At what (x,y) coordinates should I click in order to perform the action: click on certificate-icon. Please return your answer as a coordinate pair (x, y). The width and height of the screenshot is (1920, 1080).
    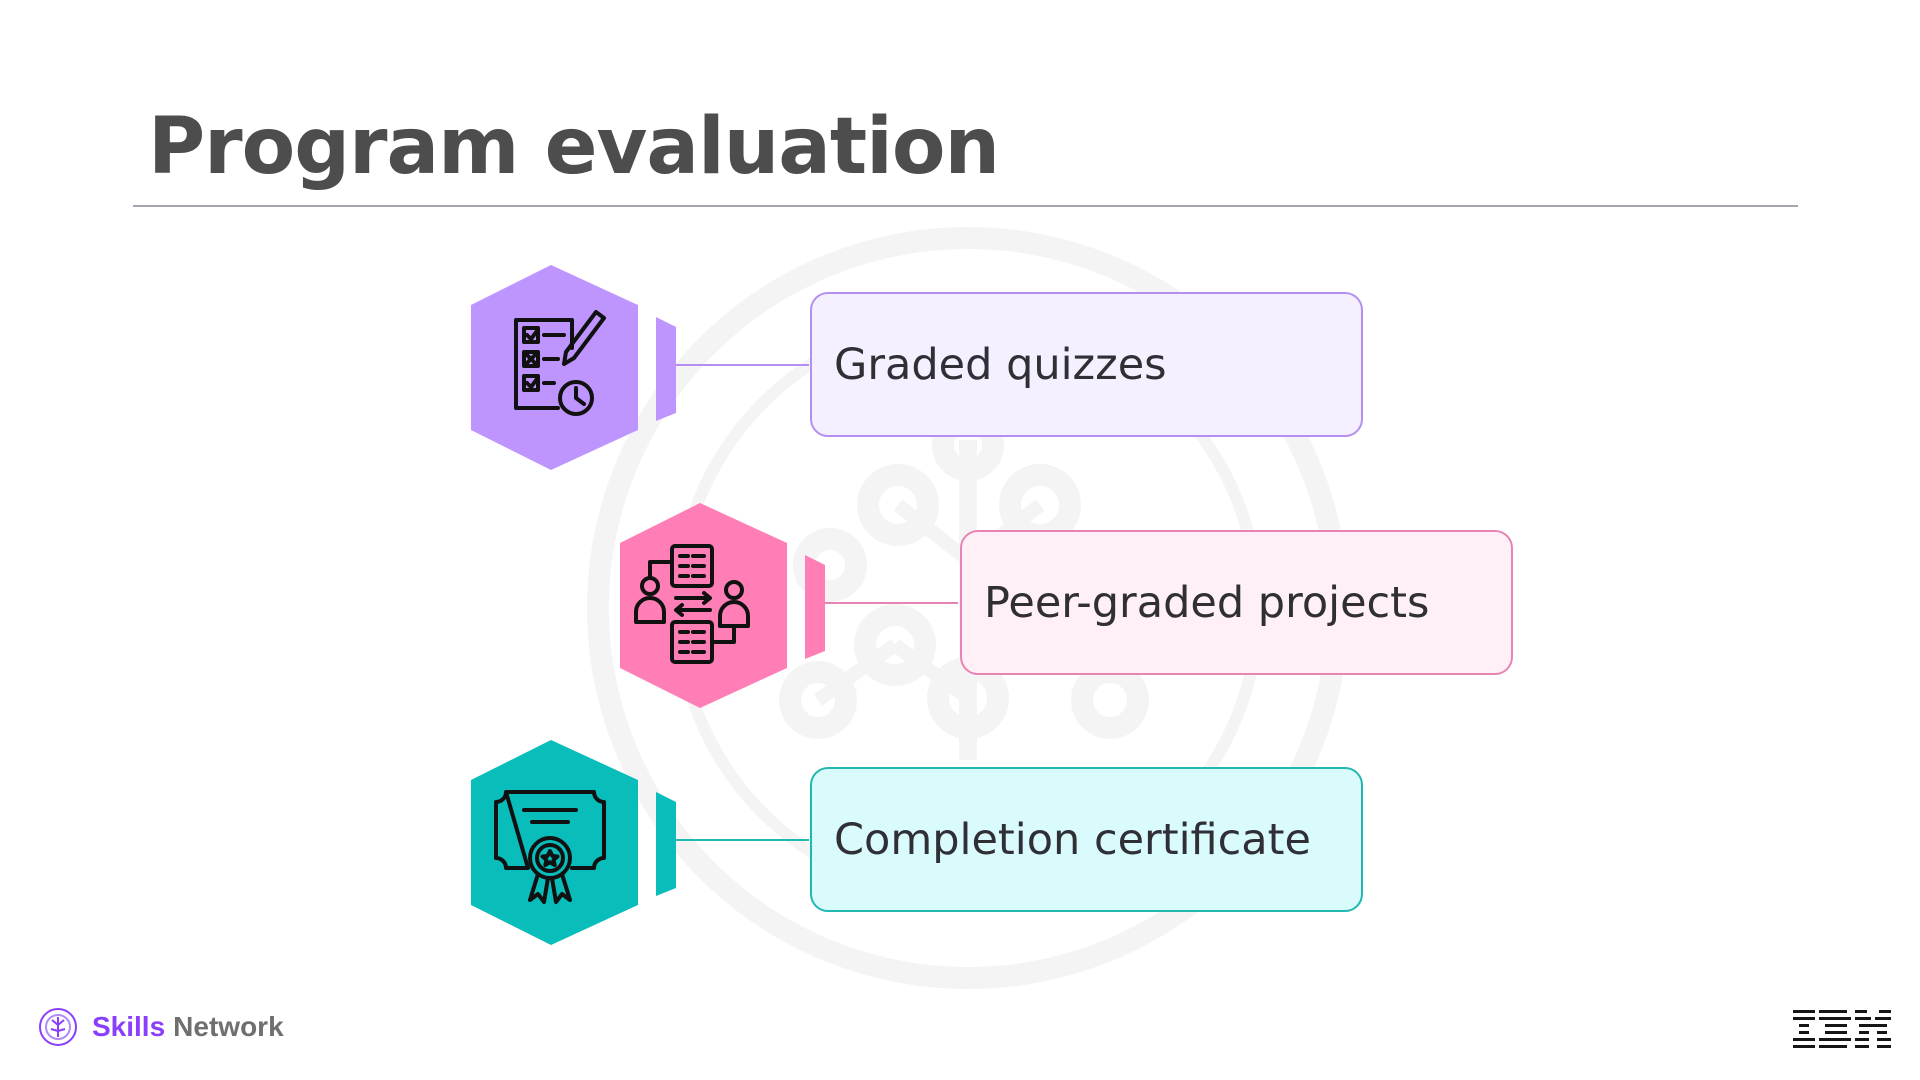
    Looking at the image, I should click on (550, 847).